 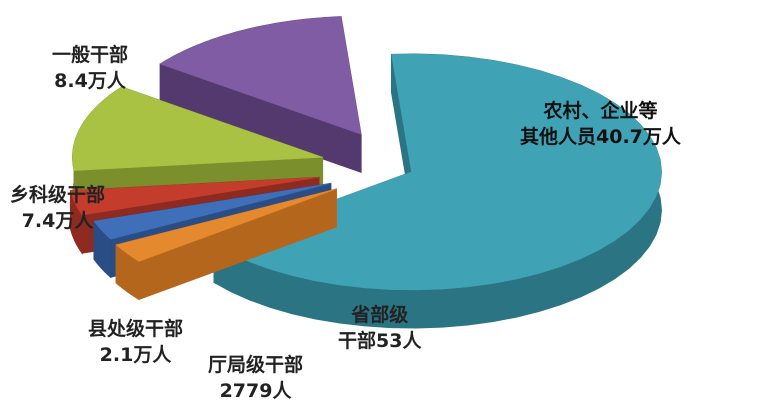 I want to click on label-county-name: 县处级干部, so click(x=136, y=329).